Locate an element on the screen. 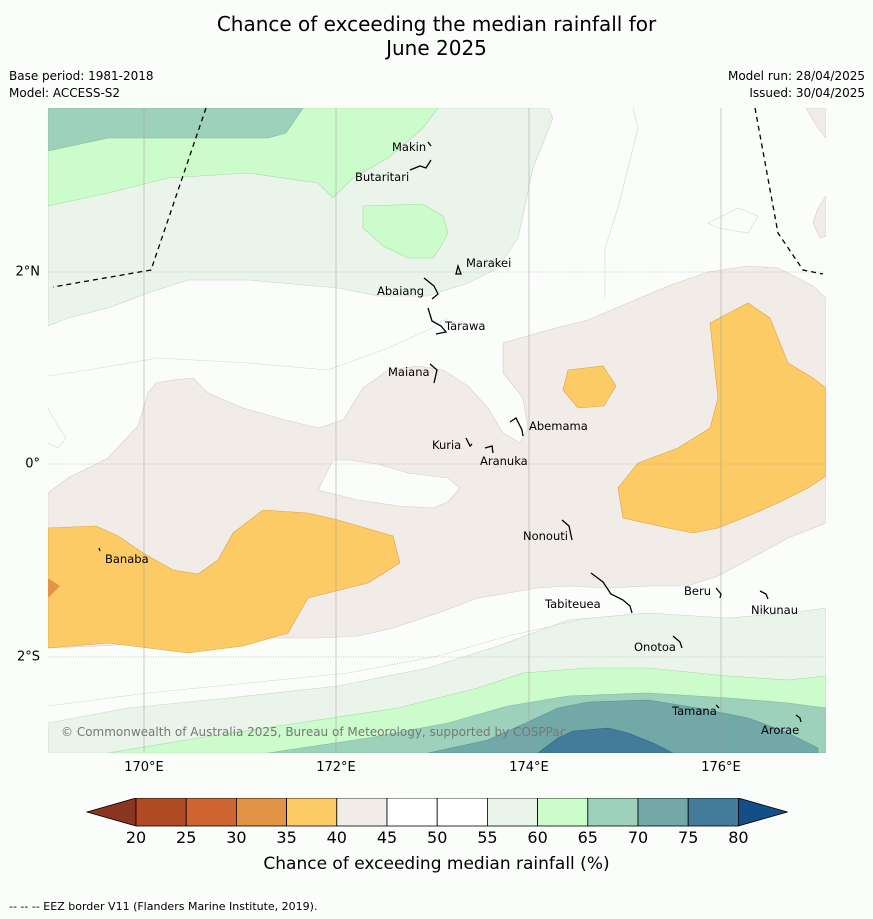 The image size is (873, 919). contour-75-80-south is located at coordinates (605, 740).